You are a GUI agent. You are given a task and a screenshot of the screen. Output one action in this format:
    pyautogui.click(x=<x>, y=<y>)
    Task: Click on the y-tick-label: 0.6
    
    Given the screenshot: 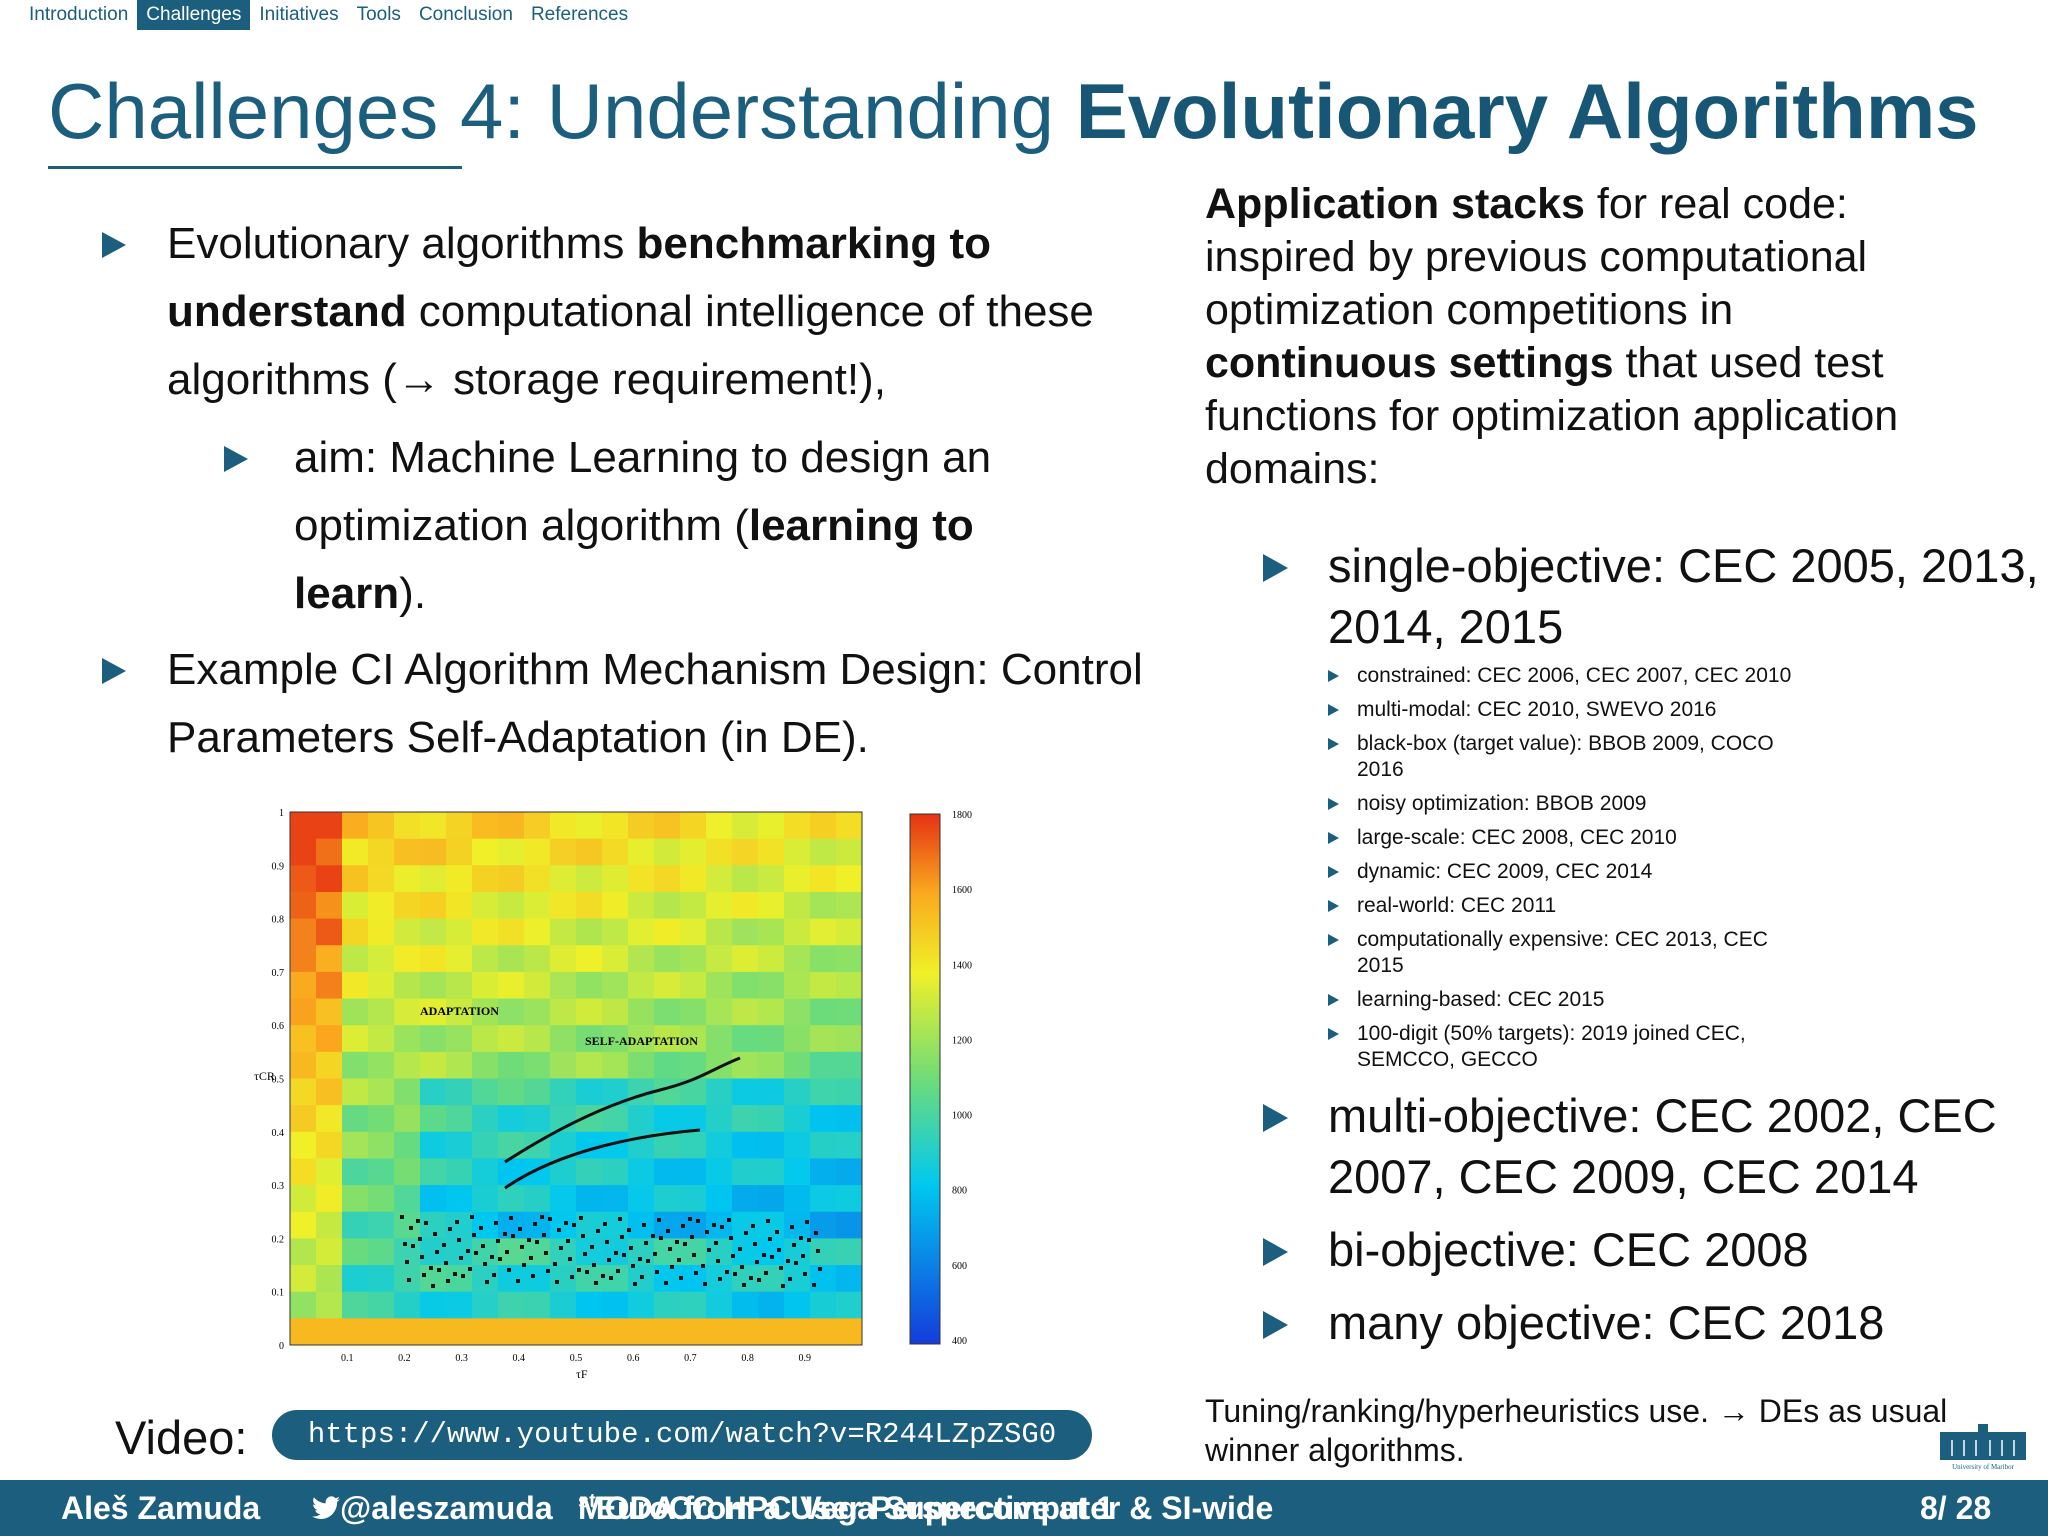 What is the action you would take?
    pyautogui.click(x=278, y=1026)
    